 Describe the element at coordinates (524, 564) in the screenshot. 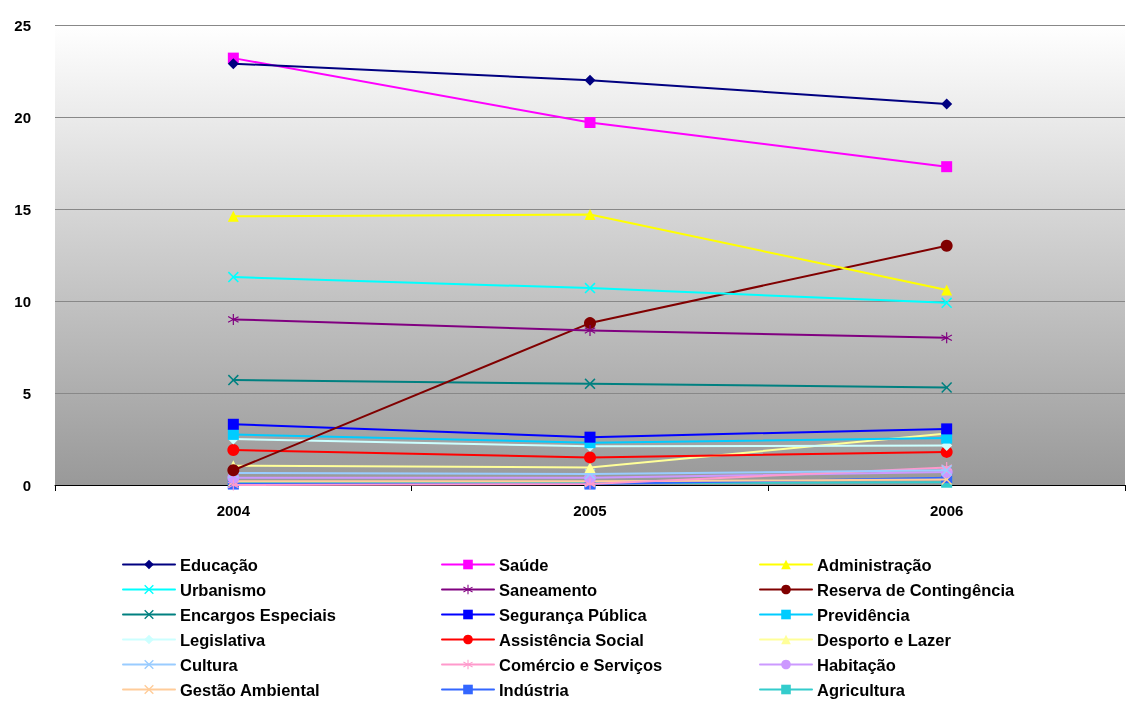

I see `legend-label: Saúde` at that location.